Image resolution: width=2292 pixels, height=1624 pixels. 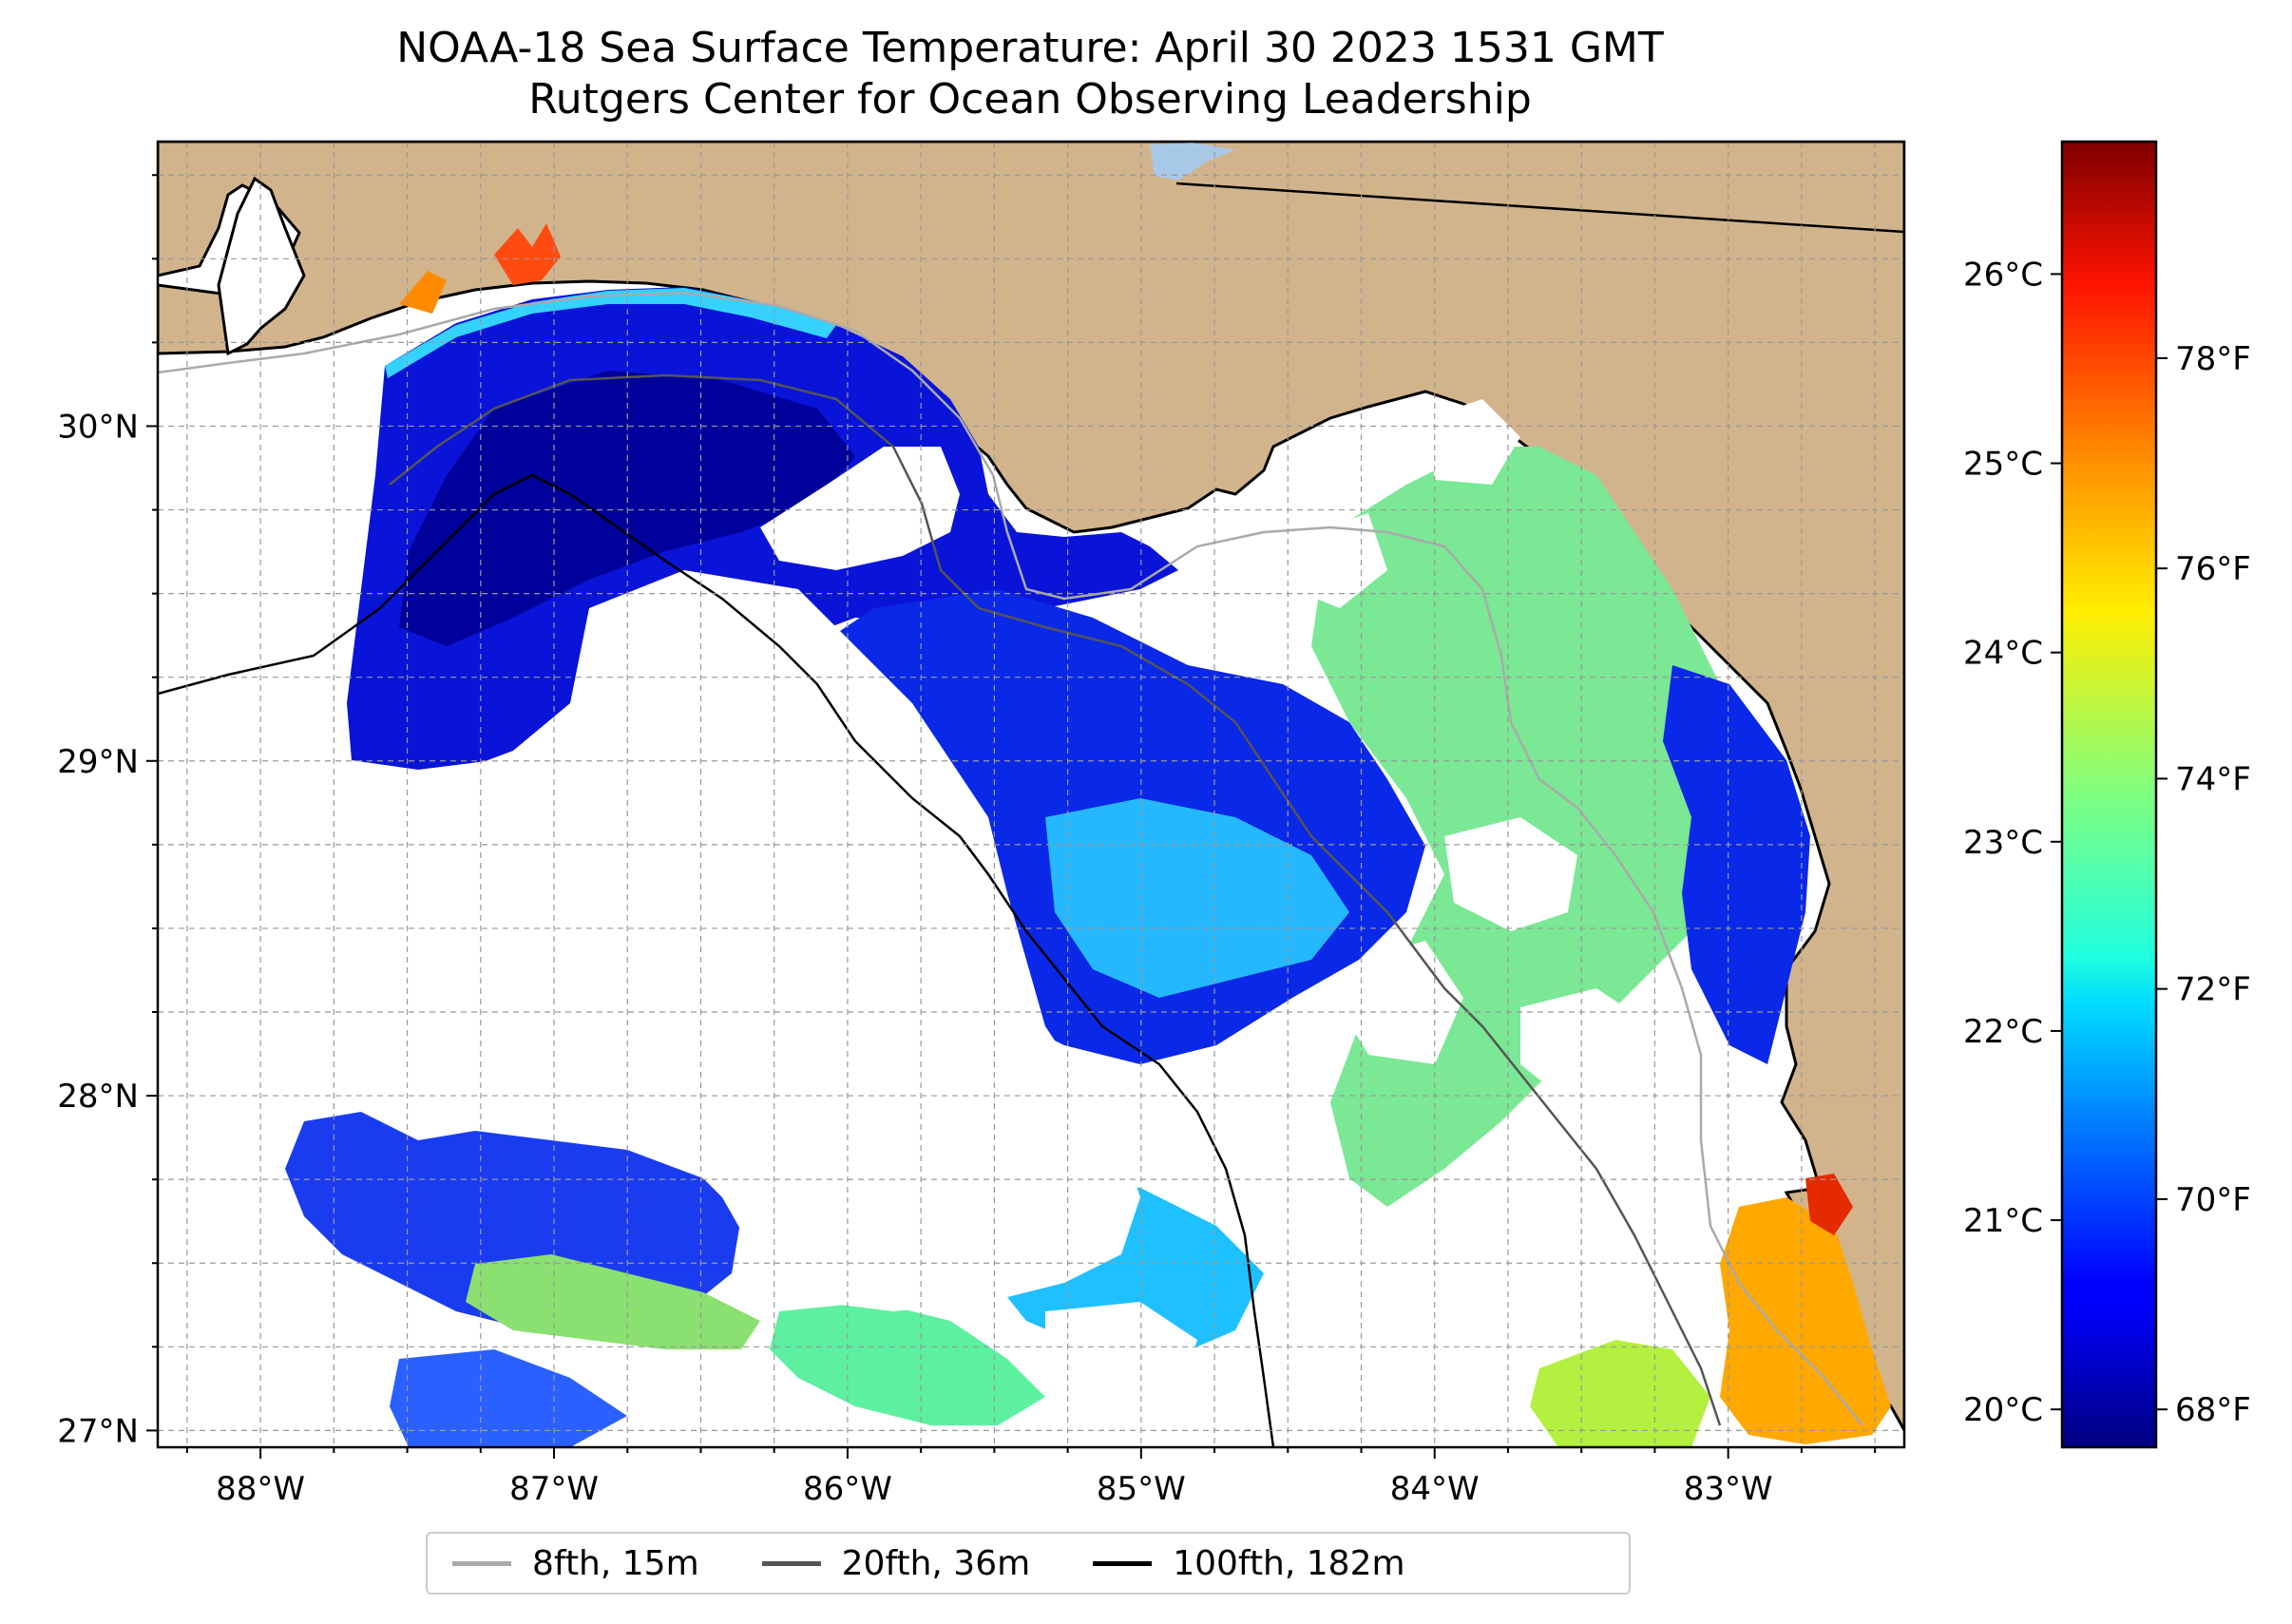 I want to click on x-tick-label: 86°W, so click(x=847, y=1489).